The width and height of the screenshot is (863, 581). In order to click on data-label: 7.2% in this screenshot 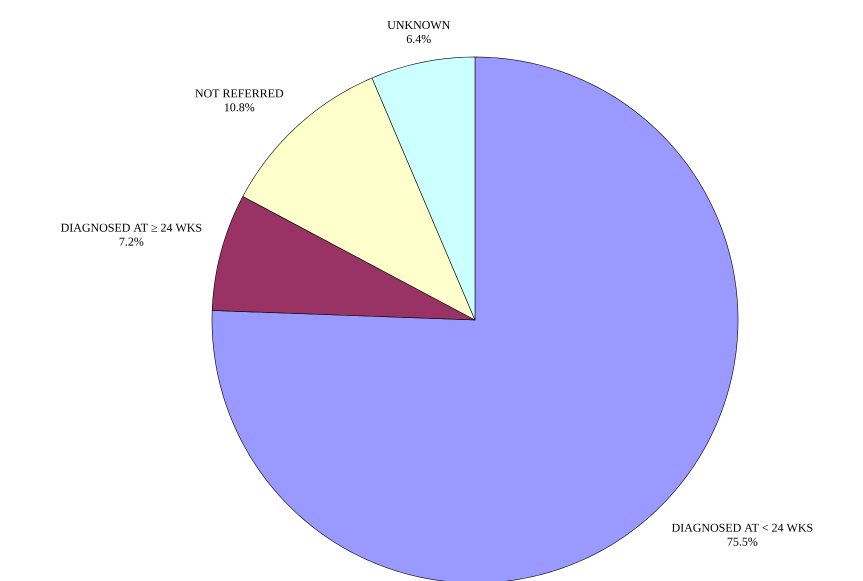, I will do `click(132, 242)`.